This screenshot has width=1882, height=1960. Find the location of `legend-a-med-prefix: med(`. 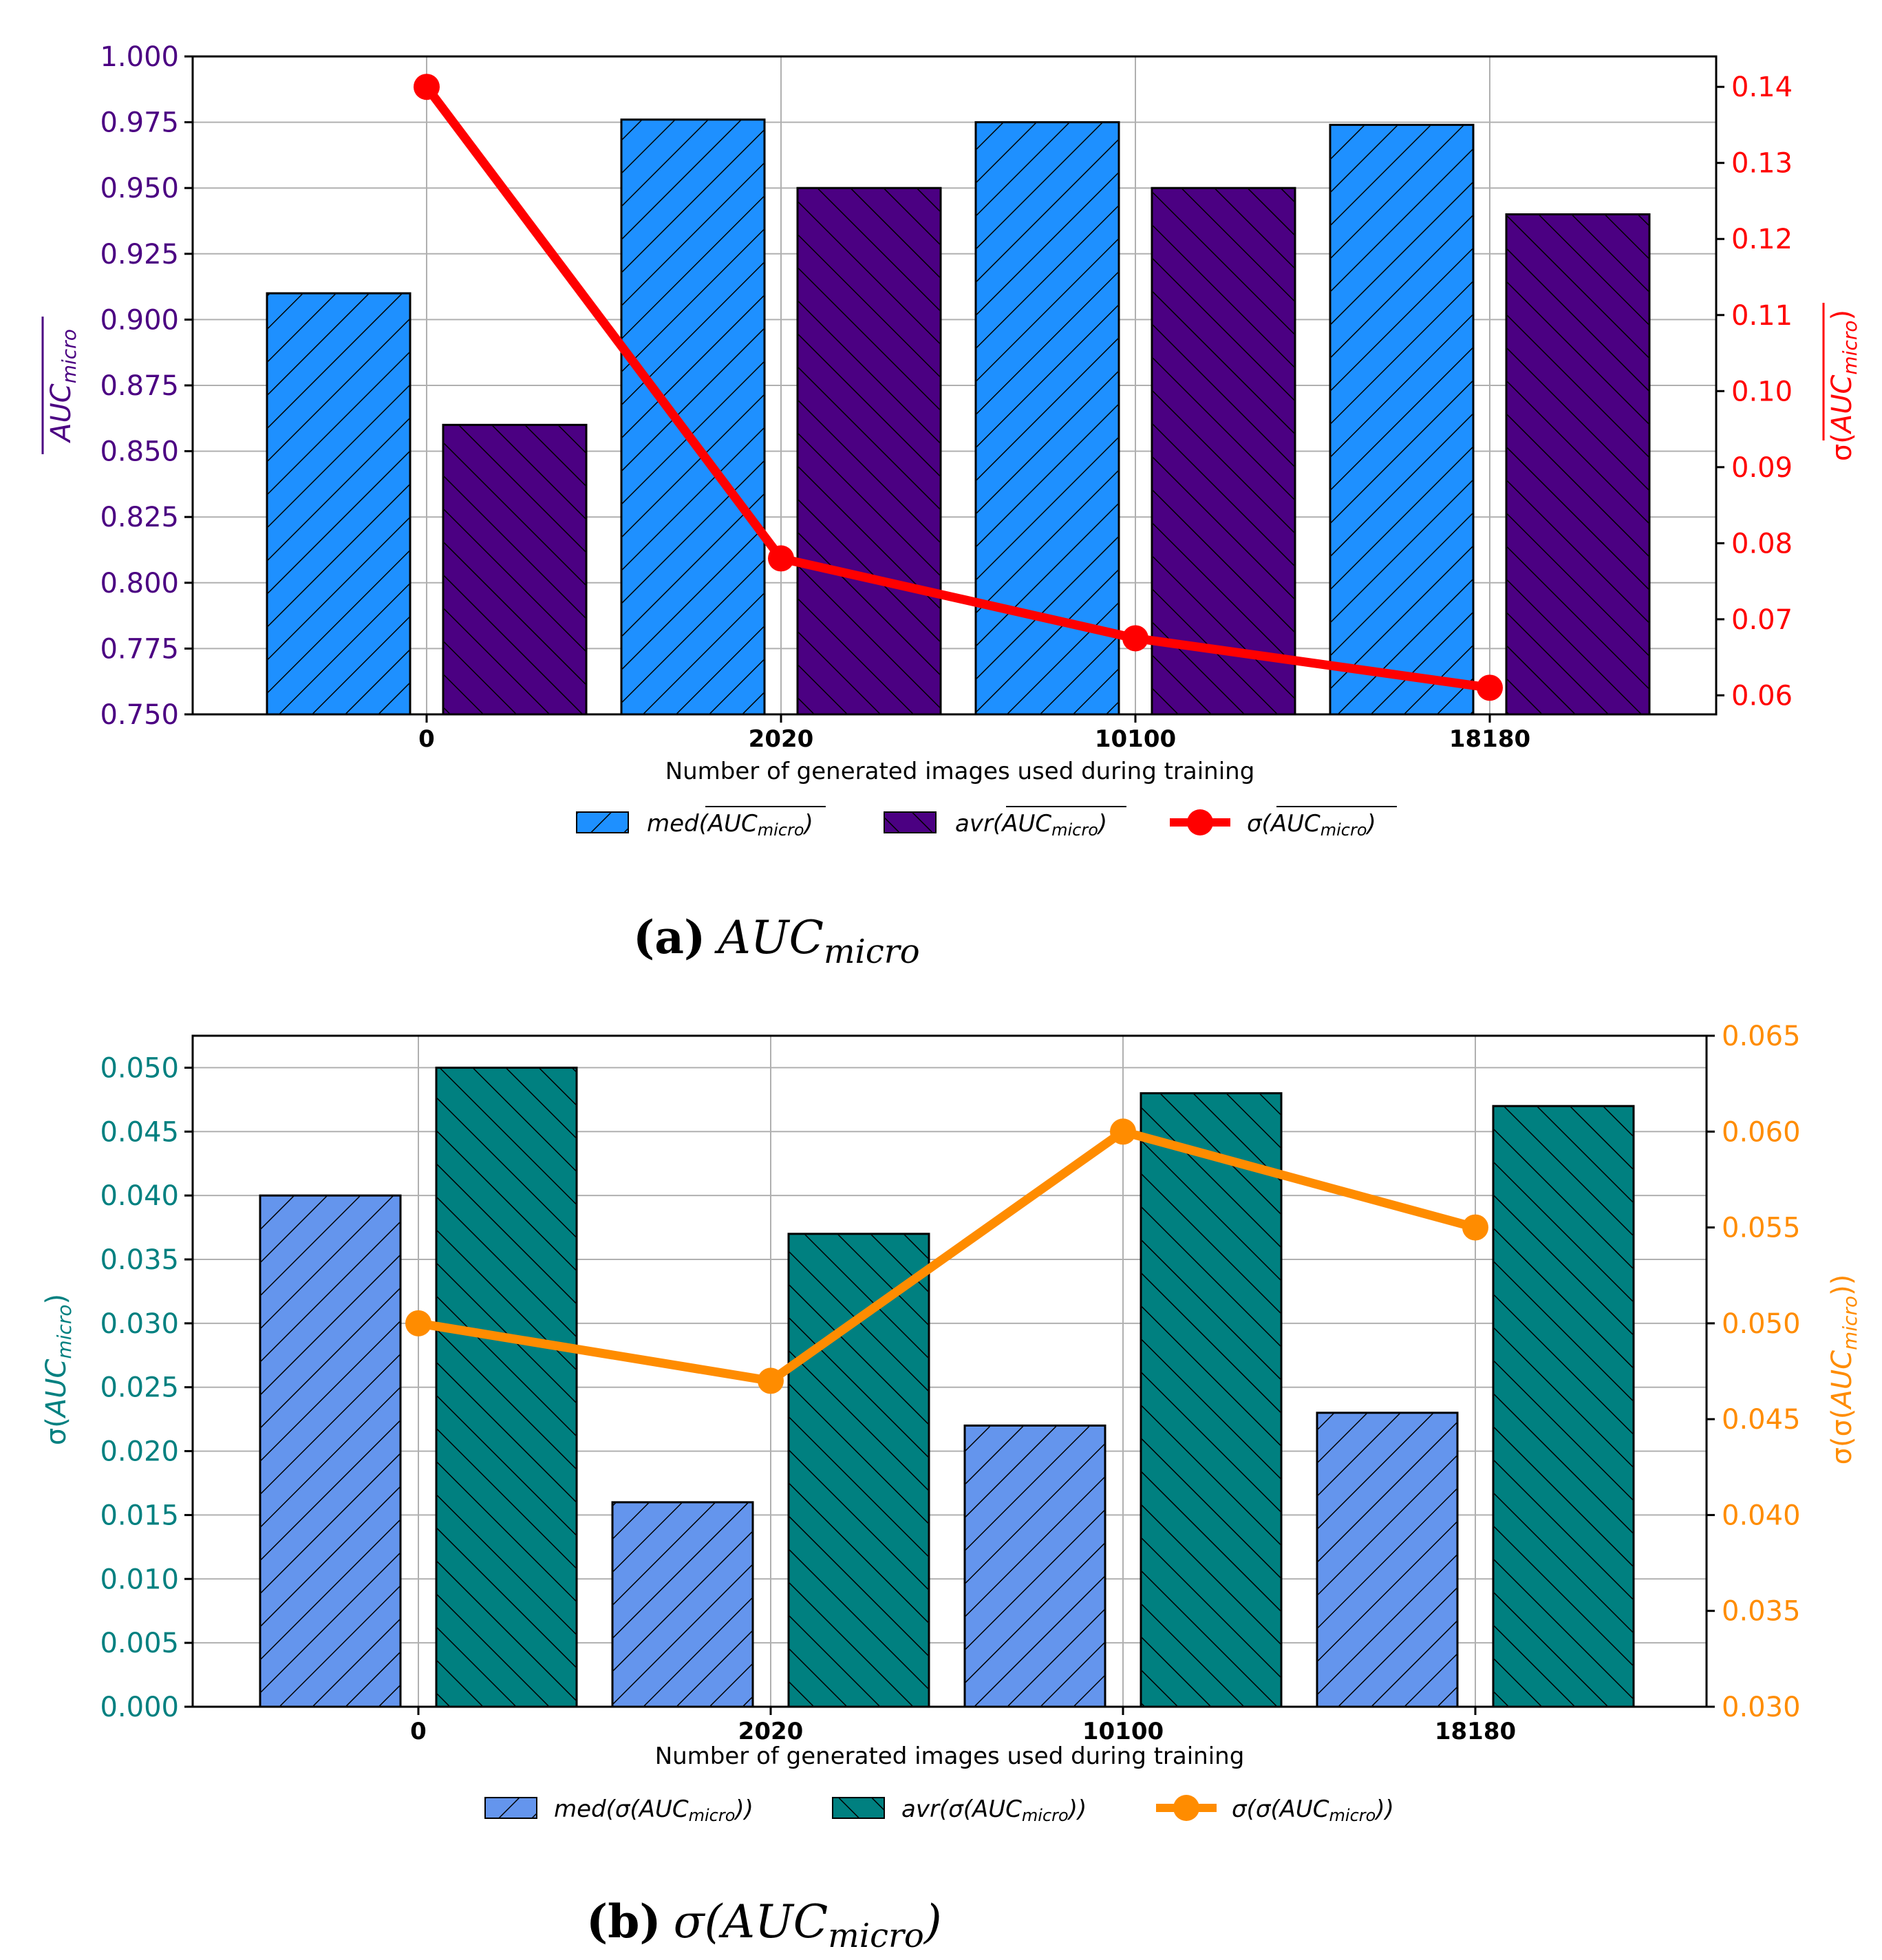

legend-a-med-prefix: med( is located at coordinates (678, 824).